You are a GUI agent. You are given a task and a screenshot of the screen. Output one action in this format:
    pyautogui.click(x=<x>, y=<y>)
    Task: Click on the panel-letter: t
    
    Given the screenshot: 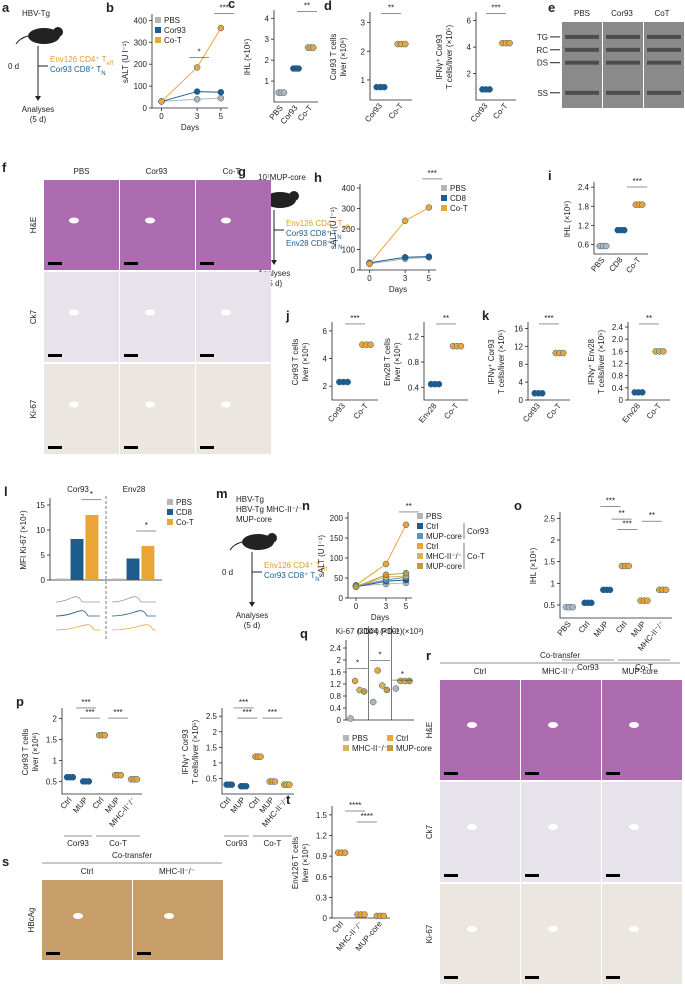 What is the action you would take?
    pyautogui.click(x=288, y=799)
    